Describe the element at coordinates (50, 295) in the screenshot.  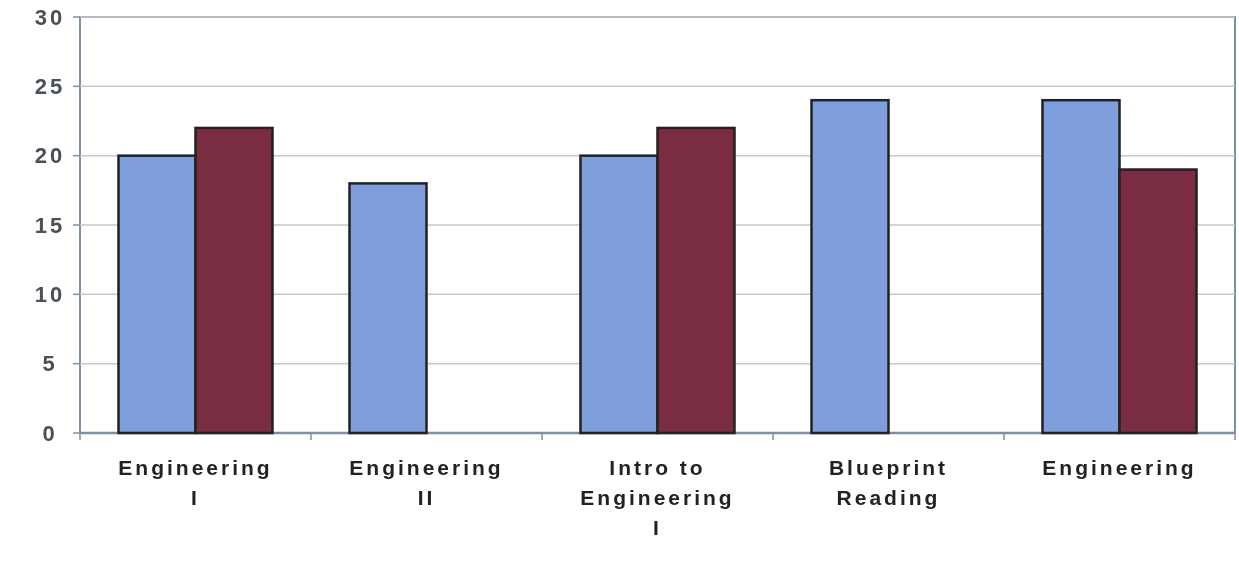
I see `y-tick-label: 10` at that location.